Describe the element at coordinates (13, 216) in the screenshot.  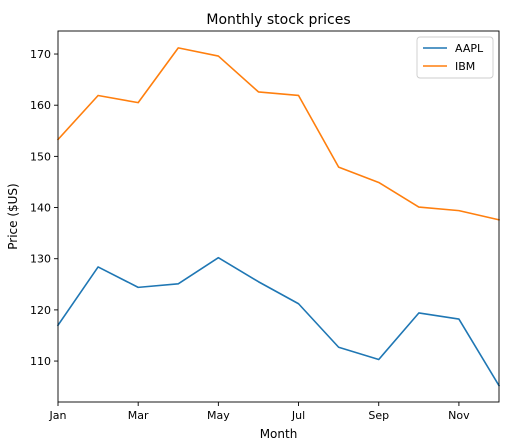
I see `y-axis-label: Price ($US)` at that location.